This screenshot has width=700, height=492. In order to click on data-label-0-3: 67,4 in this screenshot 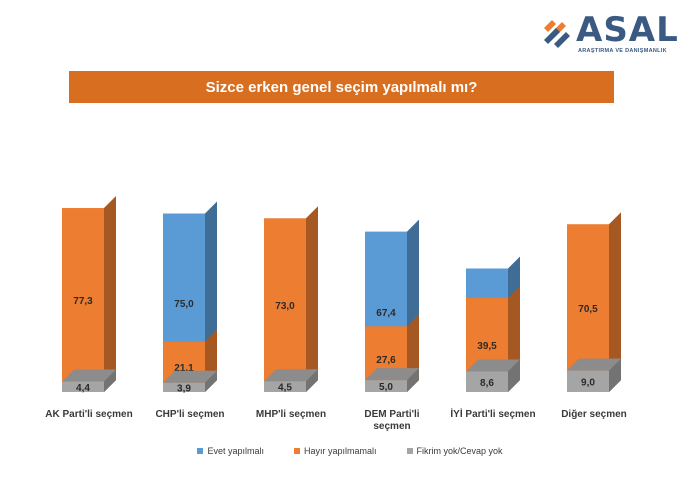, I will do `click(386, 313)`.